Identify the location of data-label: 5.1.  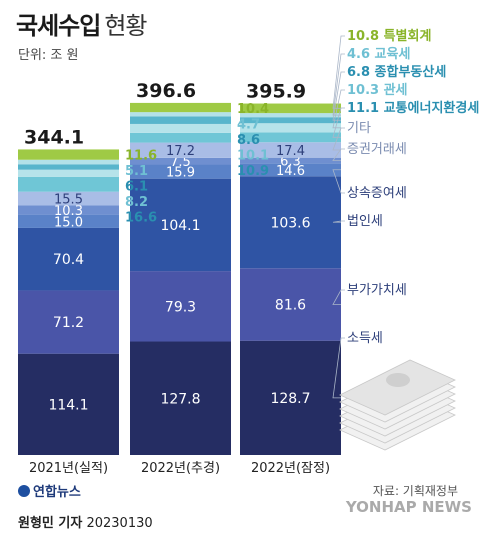
(136, 171).